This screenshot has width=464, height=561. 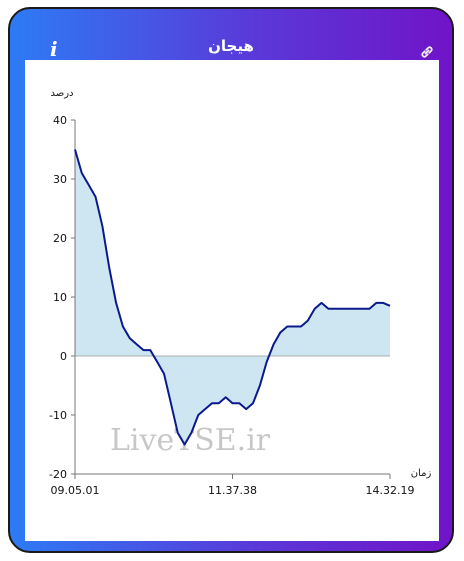 I want to click on y-tick-label: -10, so click(x=58, y=415).